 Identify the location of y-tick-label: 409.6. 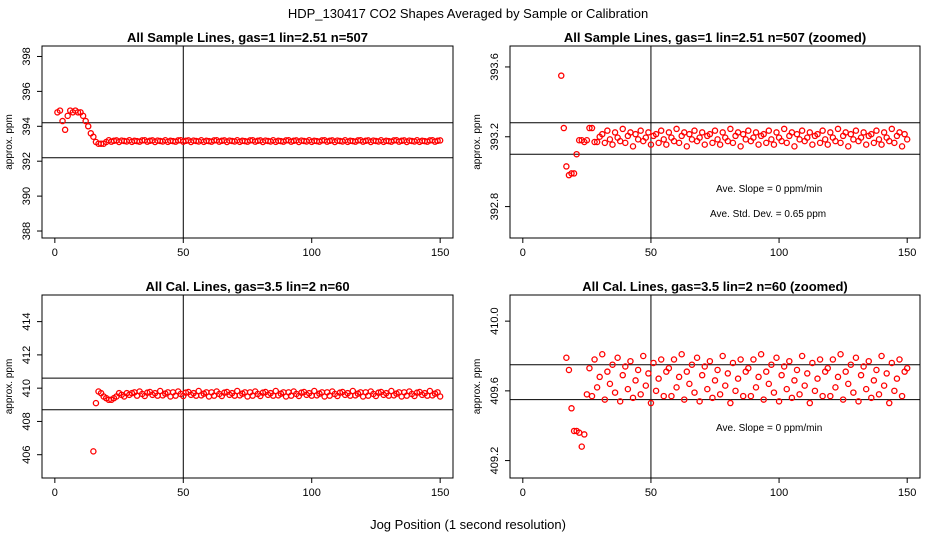
(495, 391).